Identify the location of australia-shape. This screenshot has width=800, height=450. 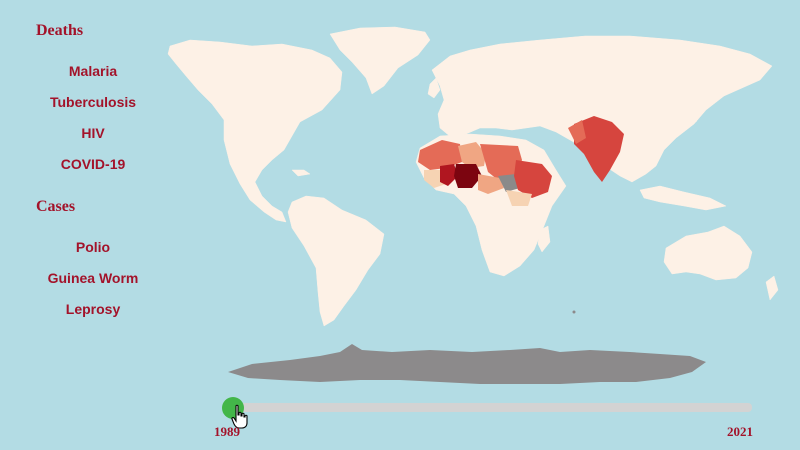
(708, 253).